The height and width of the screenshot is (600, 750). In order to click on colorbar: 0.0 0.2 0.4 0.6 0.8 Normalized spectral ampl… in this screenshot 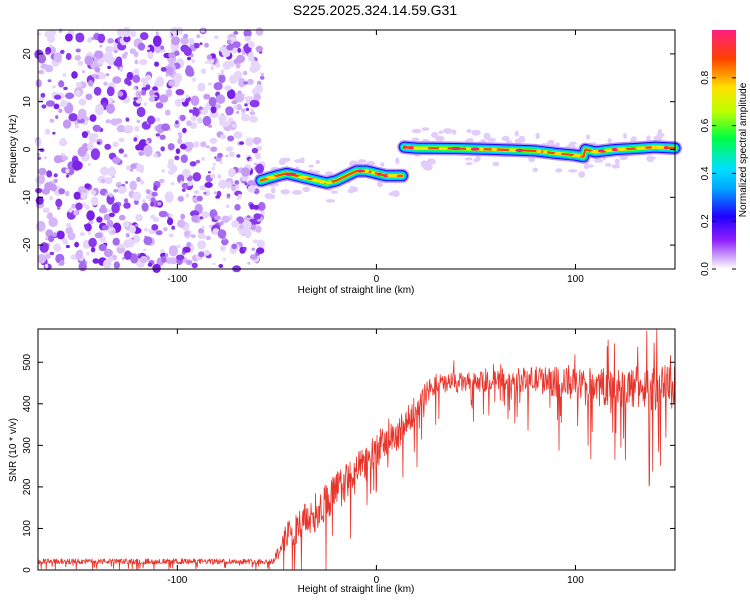, I will do `click(724, 153)`.